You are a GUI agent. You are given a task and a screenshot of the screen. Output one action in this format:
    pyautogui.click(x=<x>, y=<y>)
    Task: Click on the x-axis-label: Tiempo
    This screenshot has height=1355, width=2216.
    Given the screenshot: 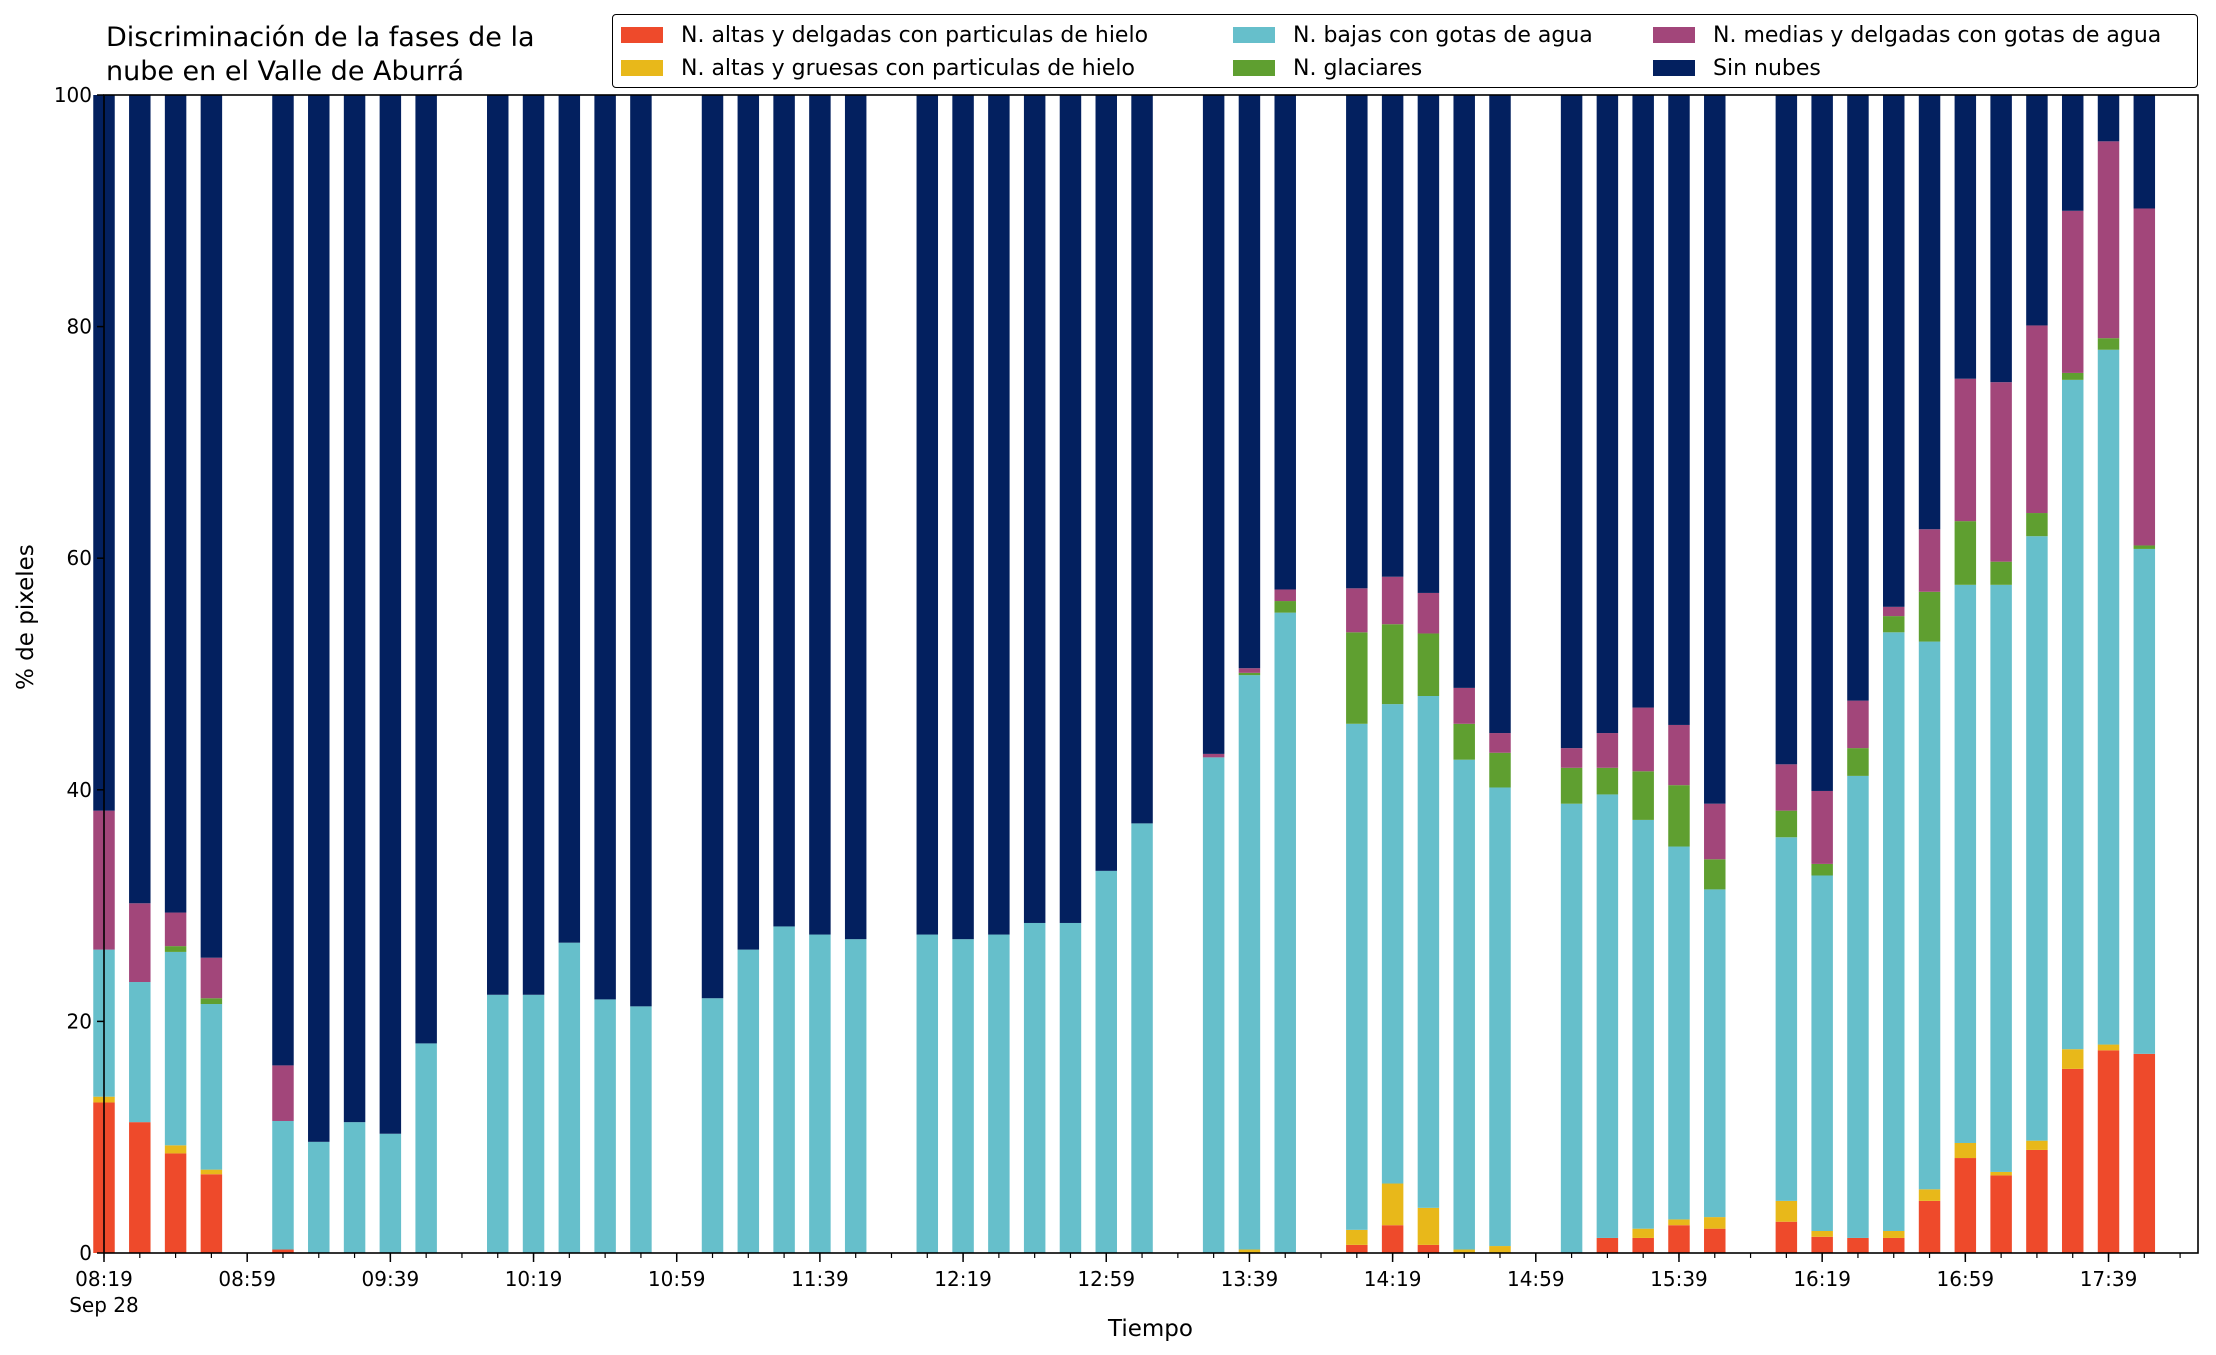 What is the action you would take?
    pyautogui.click(x=1150, y=1329)
    